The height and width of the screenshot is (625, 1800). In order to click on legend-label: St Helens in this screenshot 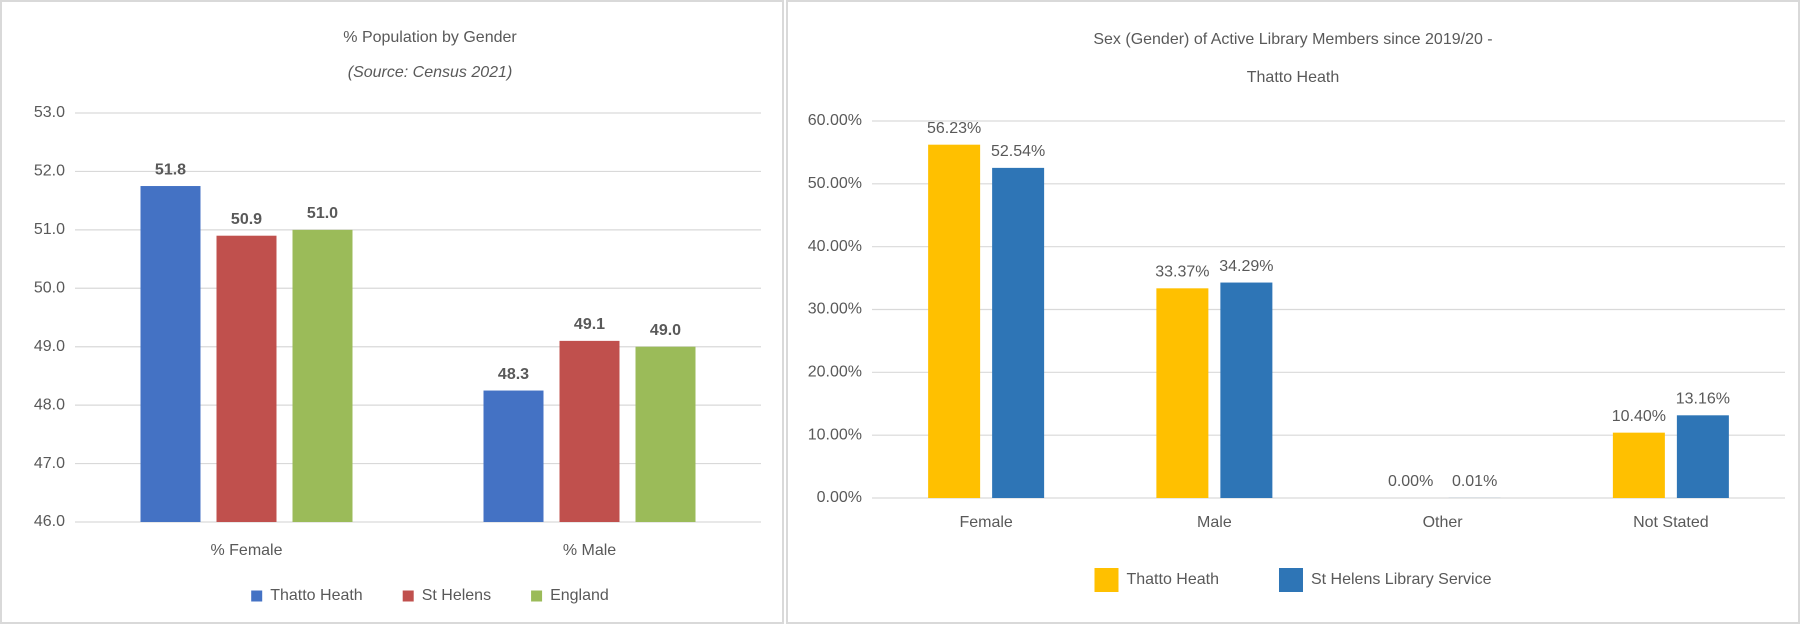, I will do `click(456, 595)`.